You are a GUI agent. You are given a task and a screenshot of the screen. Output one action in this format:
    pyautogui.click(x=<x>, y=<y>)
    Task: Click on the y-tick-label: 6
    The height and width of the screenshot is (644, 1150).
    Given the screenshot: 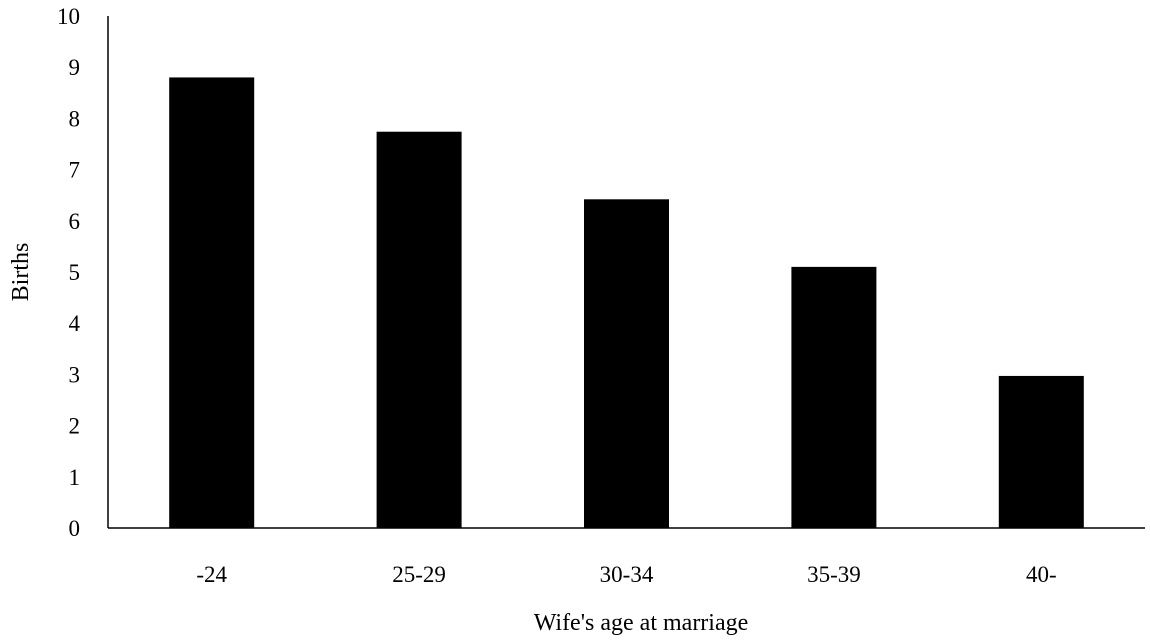 What is the action you would take?
    pyautogui.click(x=75, y=221)
    